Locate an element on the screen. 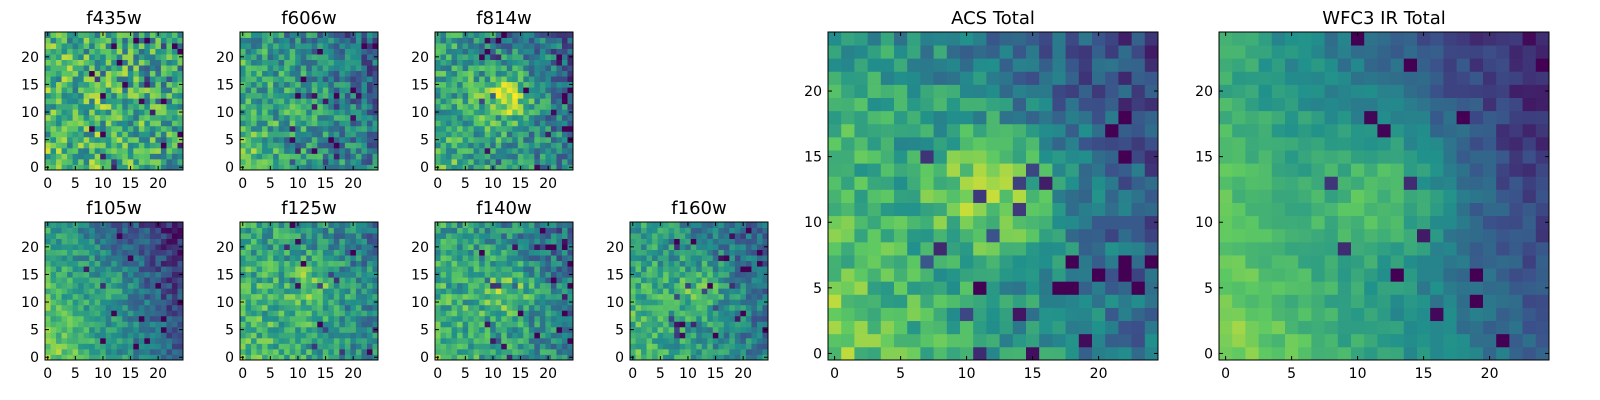 The image size is (1600, 400). x-tick-label: 15 is located at coordinates (326, 184).